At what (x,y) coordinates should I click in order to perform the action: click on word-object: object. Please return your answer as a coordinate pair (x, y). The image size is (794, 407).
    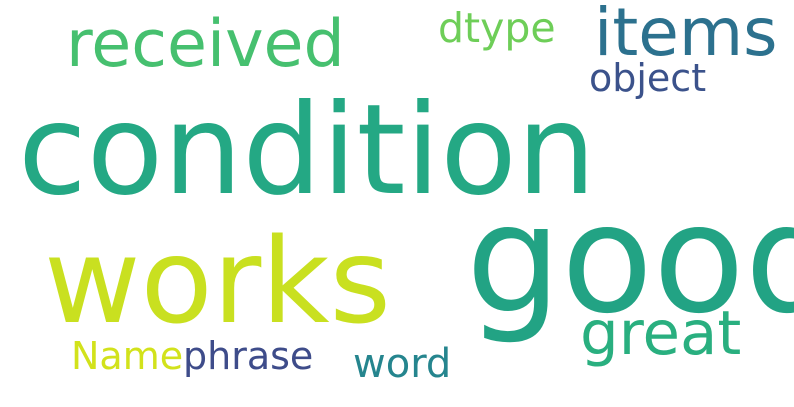
    Looking at the image, I should click on (648, 78).